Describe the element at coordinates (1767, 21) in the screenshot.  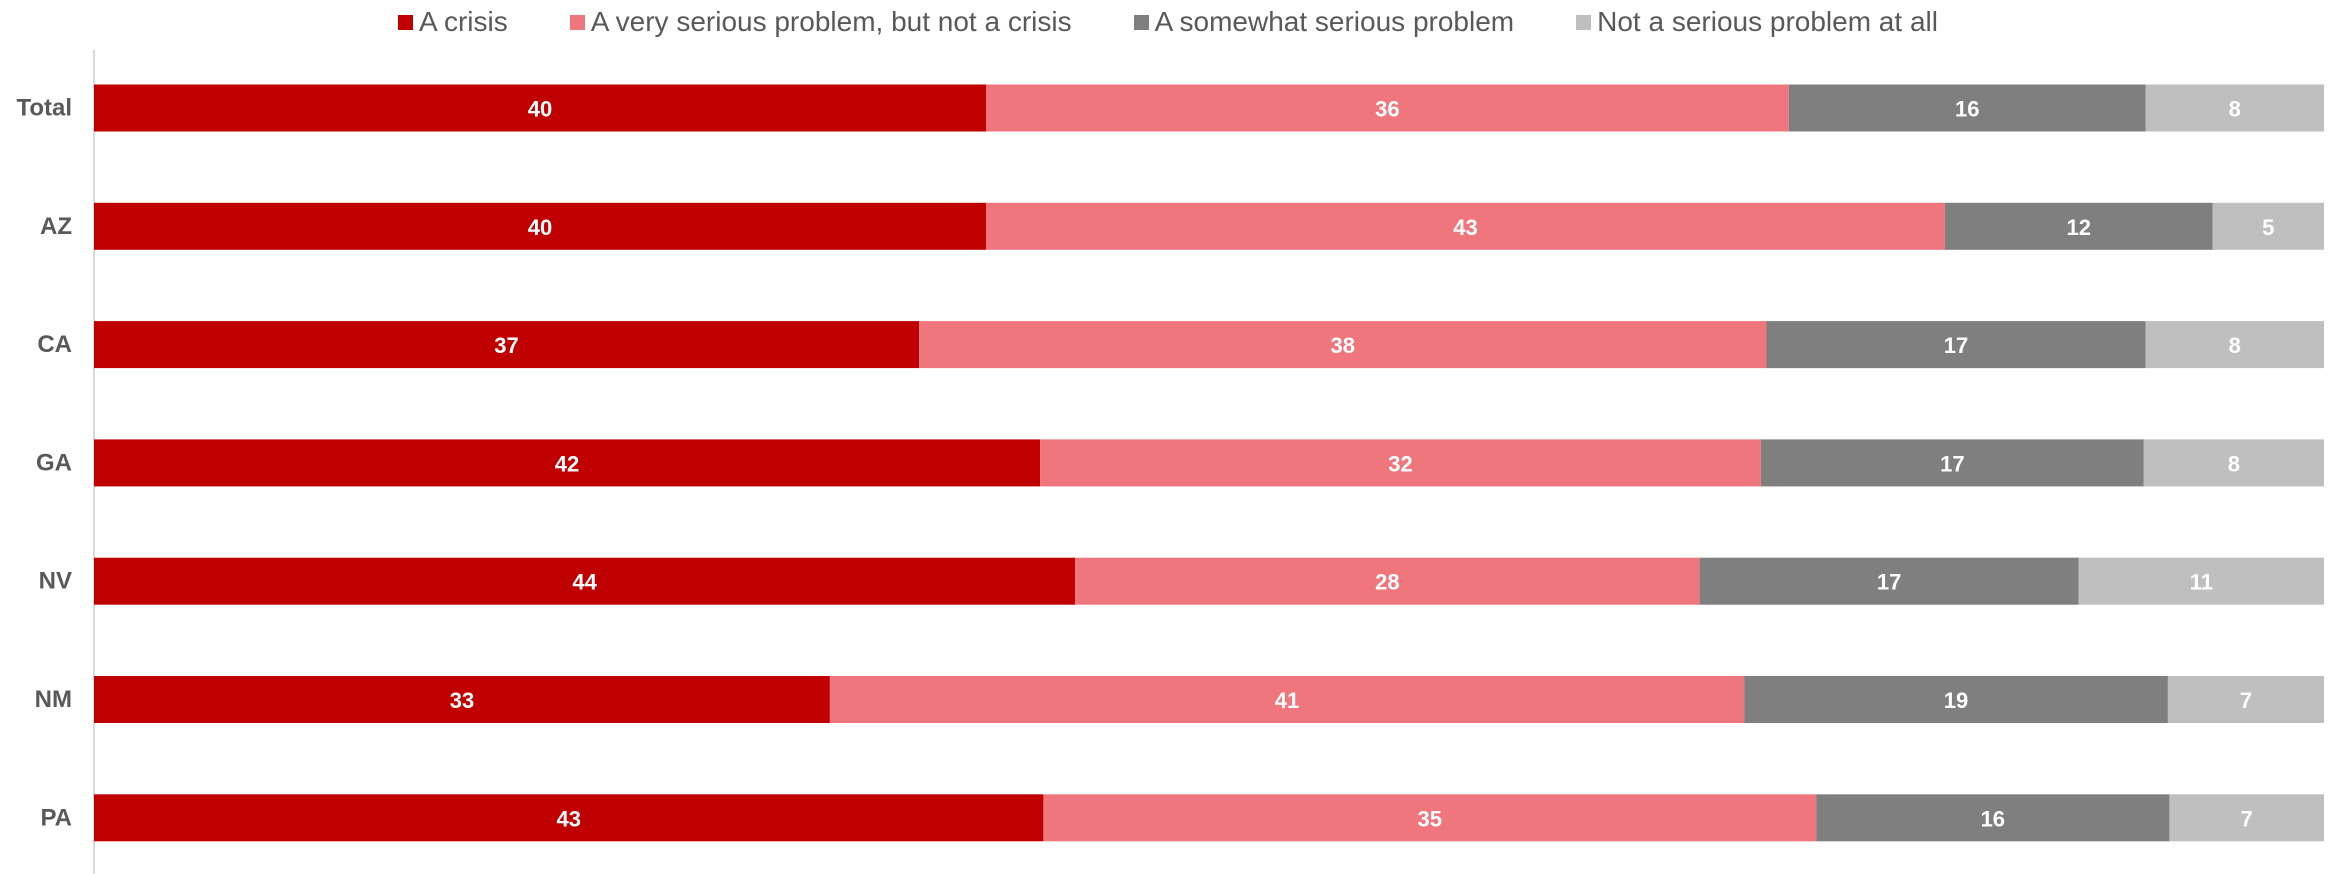
I see `legend-label: Not a serious problem at all` at that location.